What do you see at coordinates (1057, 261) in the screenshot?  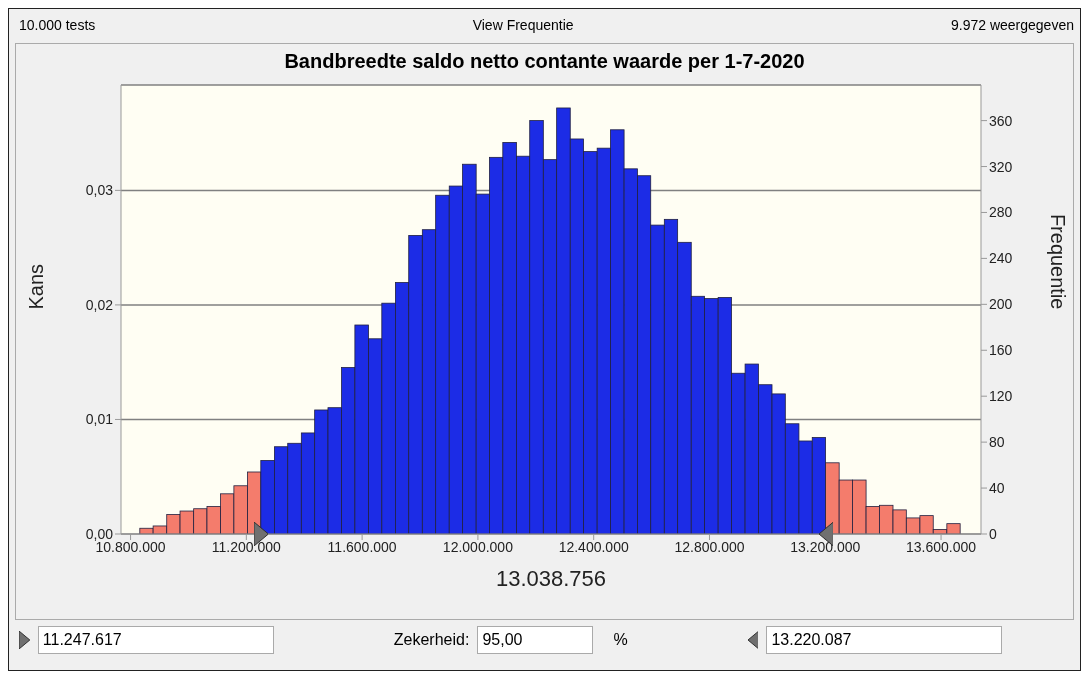 I see `y2-axis-title: Frequentie` at bounding box center [1057, 261].